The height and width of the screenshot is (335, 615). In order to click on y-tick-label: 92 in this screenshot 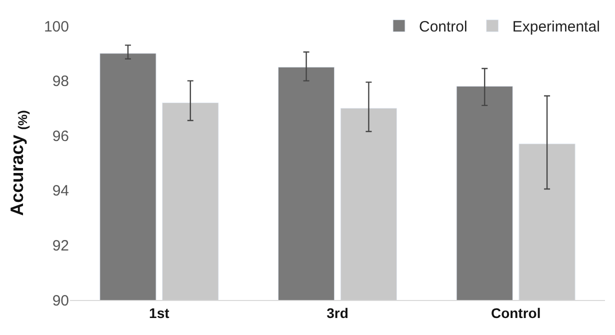, I will do `click(60, 245)`.